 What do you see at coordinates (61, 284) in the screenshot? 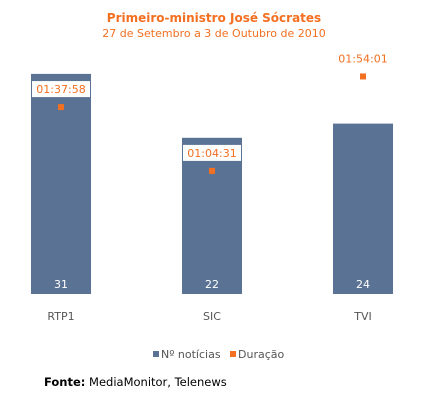
I see `bar-value-rtp1: 31` at bounding box center [61, 284].